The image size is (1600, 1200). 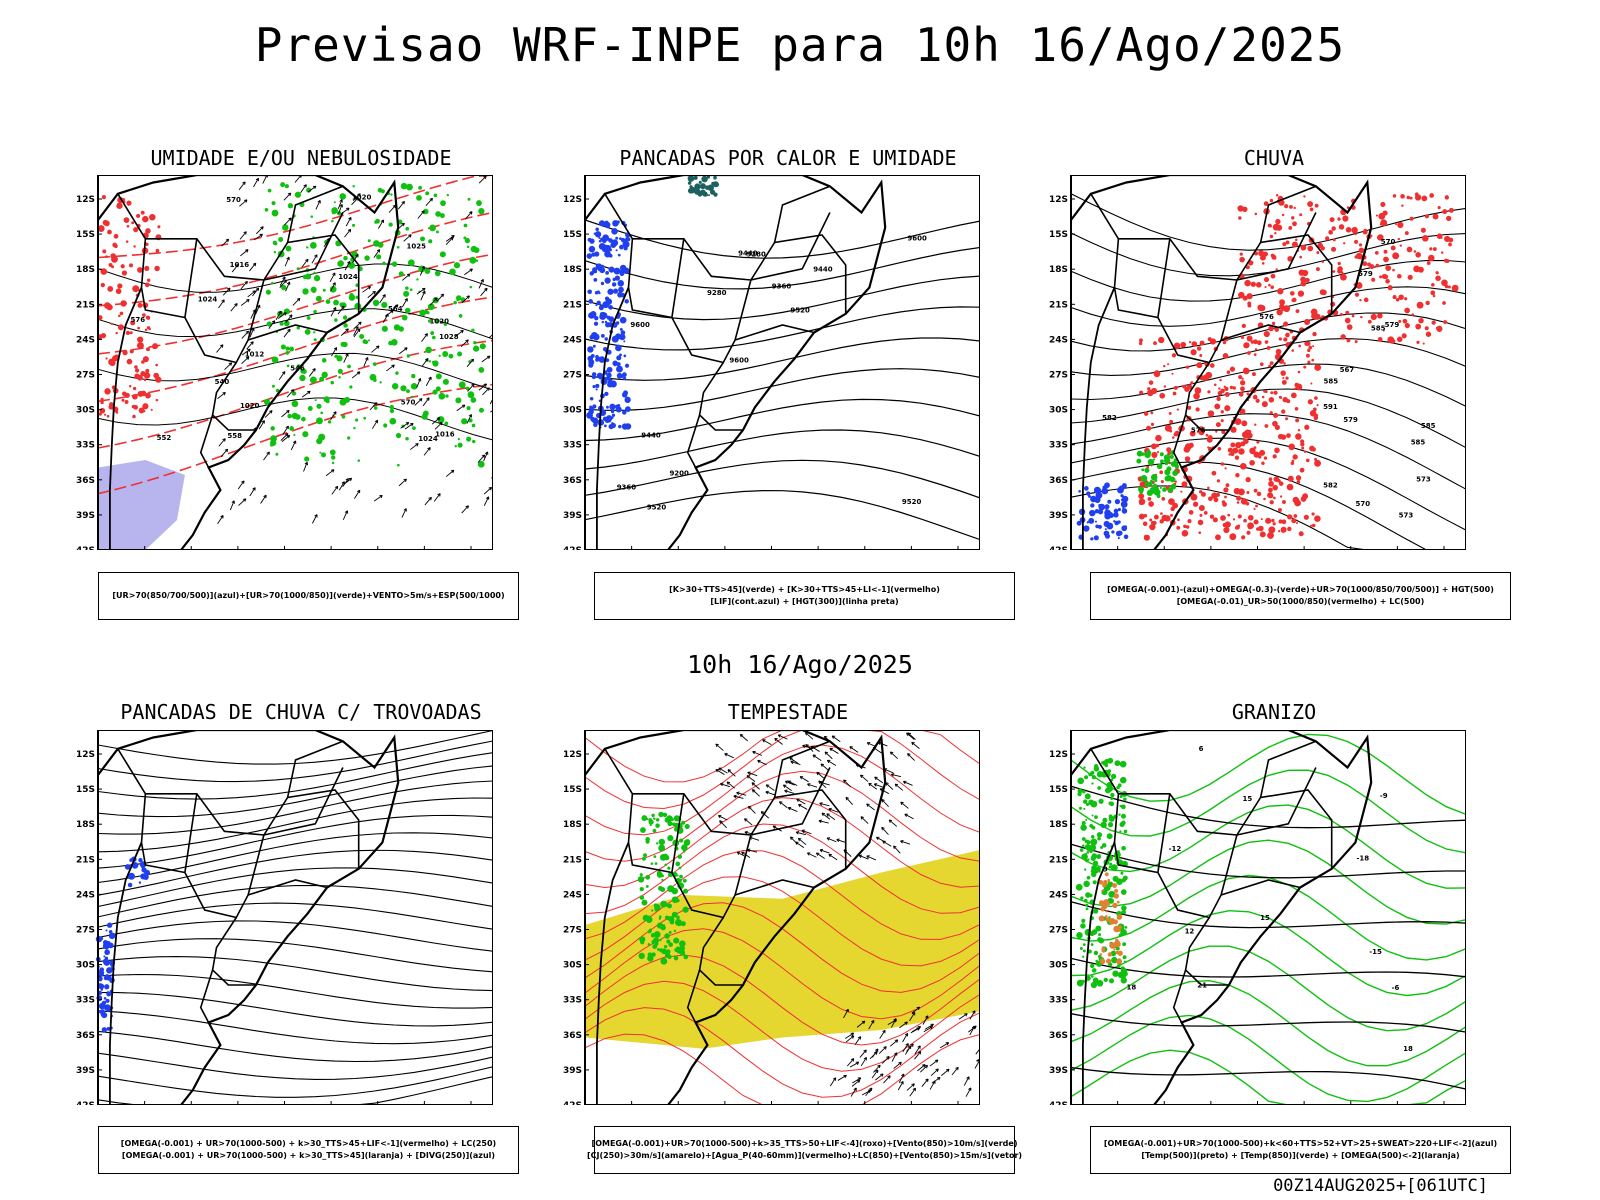 What do you see at coordinates (1058, 481) in the screenshot?
I see `lat-label: 36S` at bounding box center [1058, 481].